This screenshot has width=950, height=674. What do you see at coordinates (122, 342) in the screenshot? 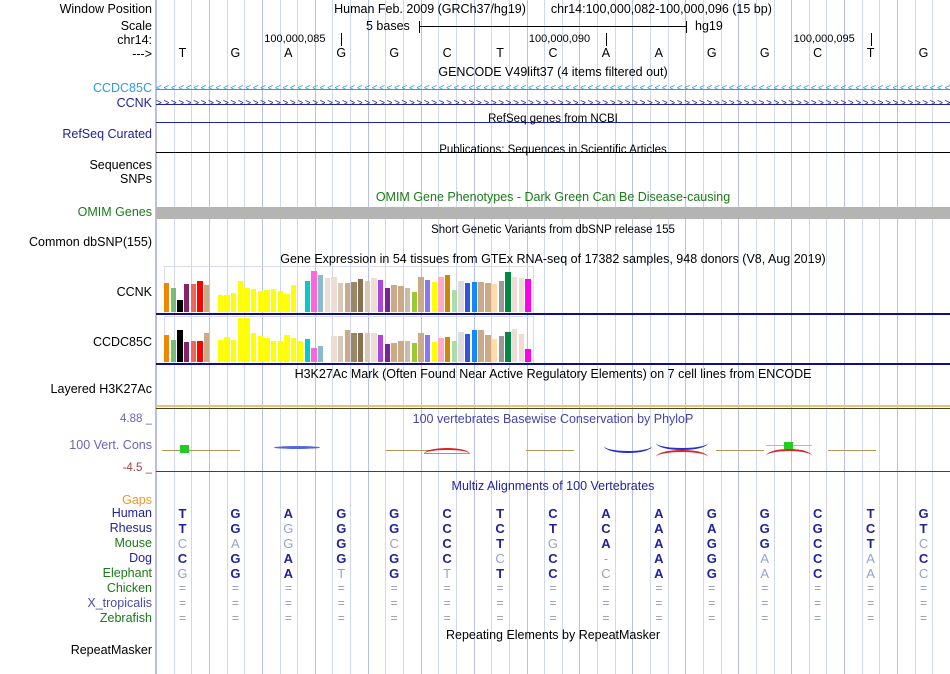
I see `label-gtex-ccdc85c: CCDC85C` at bounding box center [122, 342].